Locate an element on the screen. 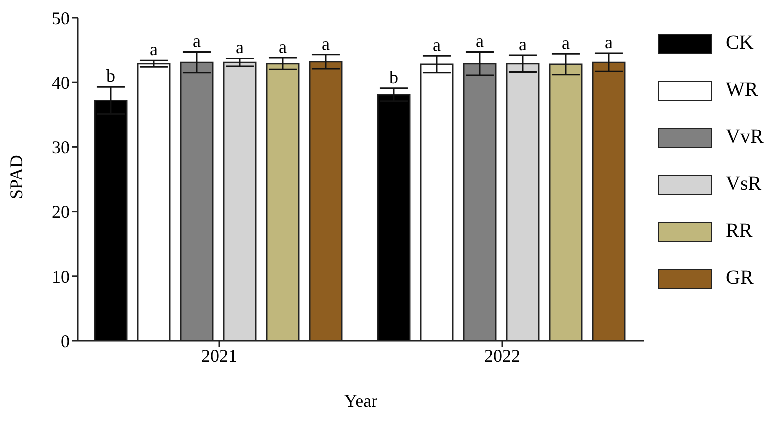  x-tick-label: 2022 is located at coordinates (502, 356).